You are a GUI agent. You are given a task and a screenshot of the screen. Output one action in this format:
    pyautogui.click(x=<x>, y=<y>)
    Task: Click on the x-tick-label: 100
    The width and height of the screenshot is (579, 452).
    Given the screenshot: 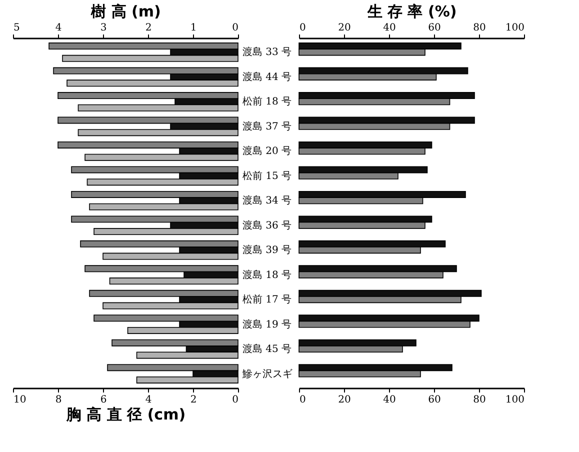 What is the action you would take?
    pyautogui.click(x=514, y=28)
    